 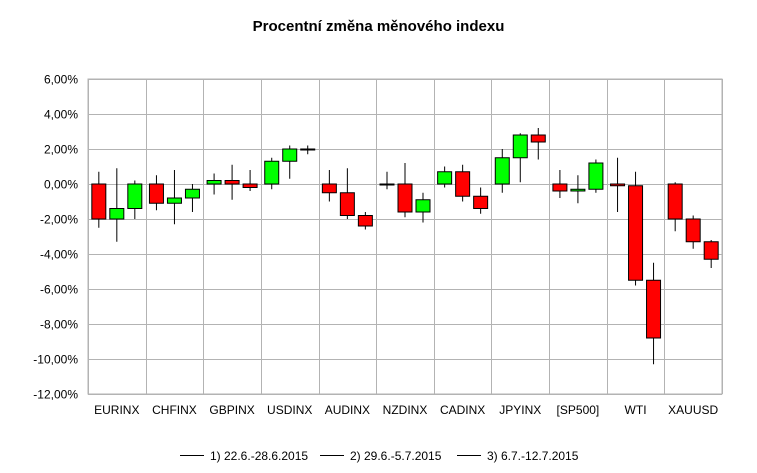 What do you see at coordinates (636, 410) in the screenshot?
I see `x-tick-label: WTI` at bounding box center [636, 410].